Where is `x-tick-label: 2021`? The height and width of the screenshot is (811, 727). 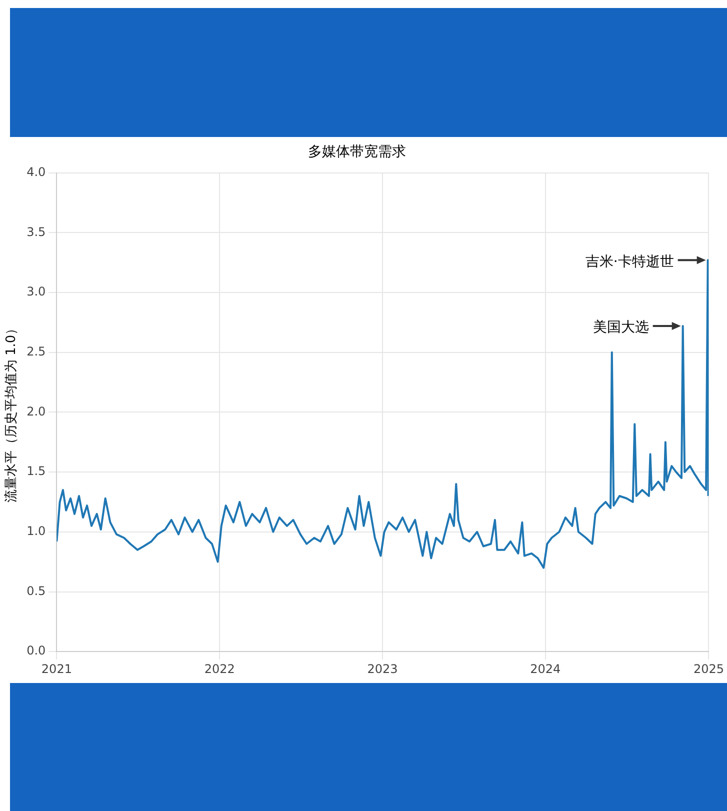
x-tick-label: 2021 is located at coordinates (56, 669).